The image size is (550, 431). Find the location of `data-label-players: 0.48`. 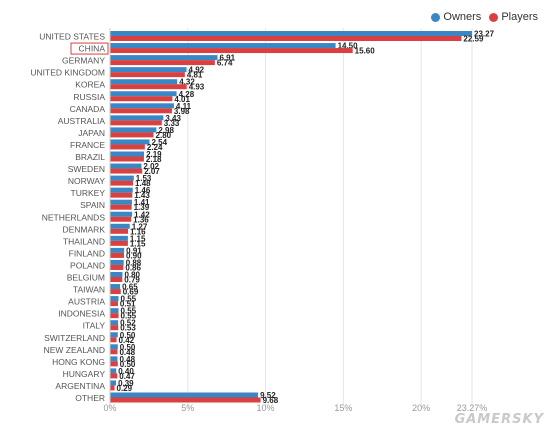

data-label-players: 0.48 is located at coordinates (127, 352).